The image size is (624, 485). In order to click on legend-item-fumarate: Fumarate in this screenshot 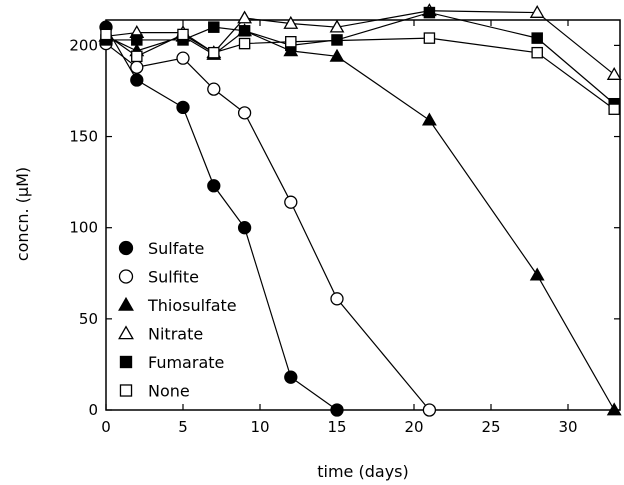, I will do `click(171, 362)`.